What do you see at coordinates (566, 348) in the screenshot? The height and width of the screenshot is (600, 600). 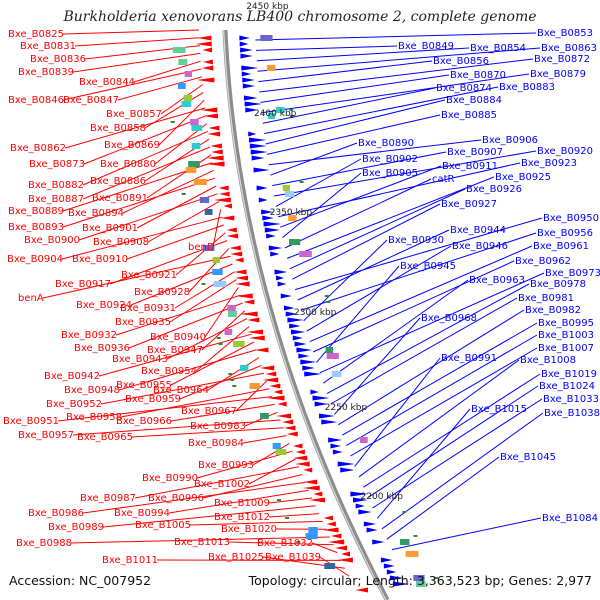 I see `gene-label-right: Bxe_B1007` at bounding box center [566, 348].